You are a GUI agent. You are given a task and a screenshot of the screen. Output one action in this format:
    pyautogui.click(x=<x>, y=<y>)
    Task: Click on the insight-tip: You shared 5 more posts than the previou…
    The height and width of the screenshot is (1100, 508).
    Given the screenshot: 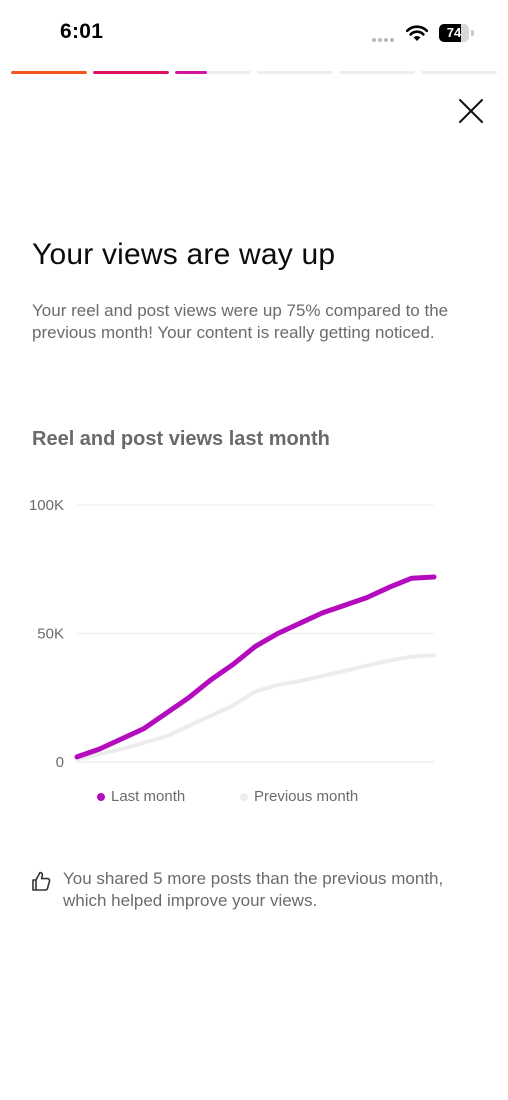 What is the action you would take?
    pyautogui.click(x=255, y=893)
    